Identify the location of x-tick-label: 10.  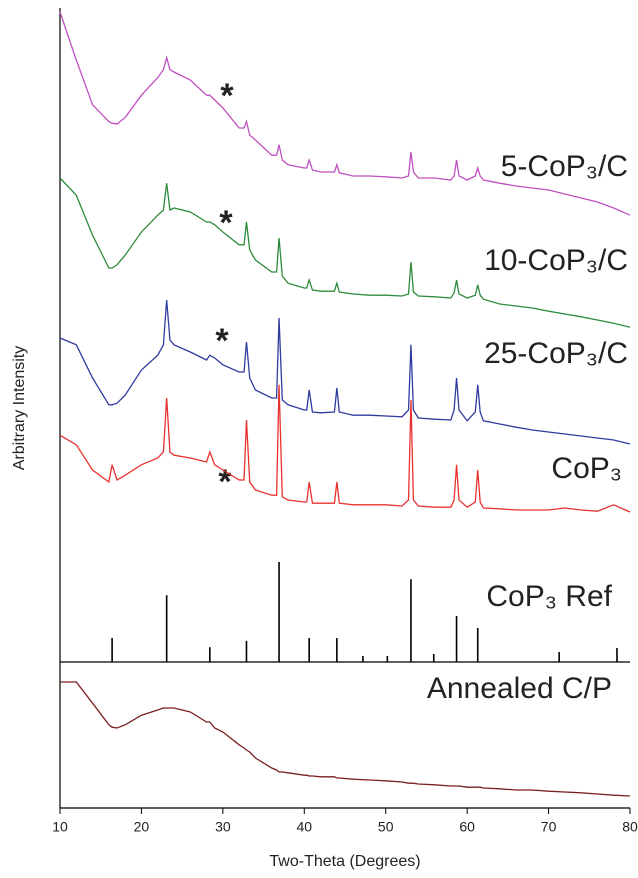
(60, 827).